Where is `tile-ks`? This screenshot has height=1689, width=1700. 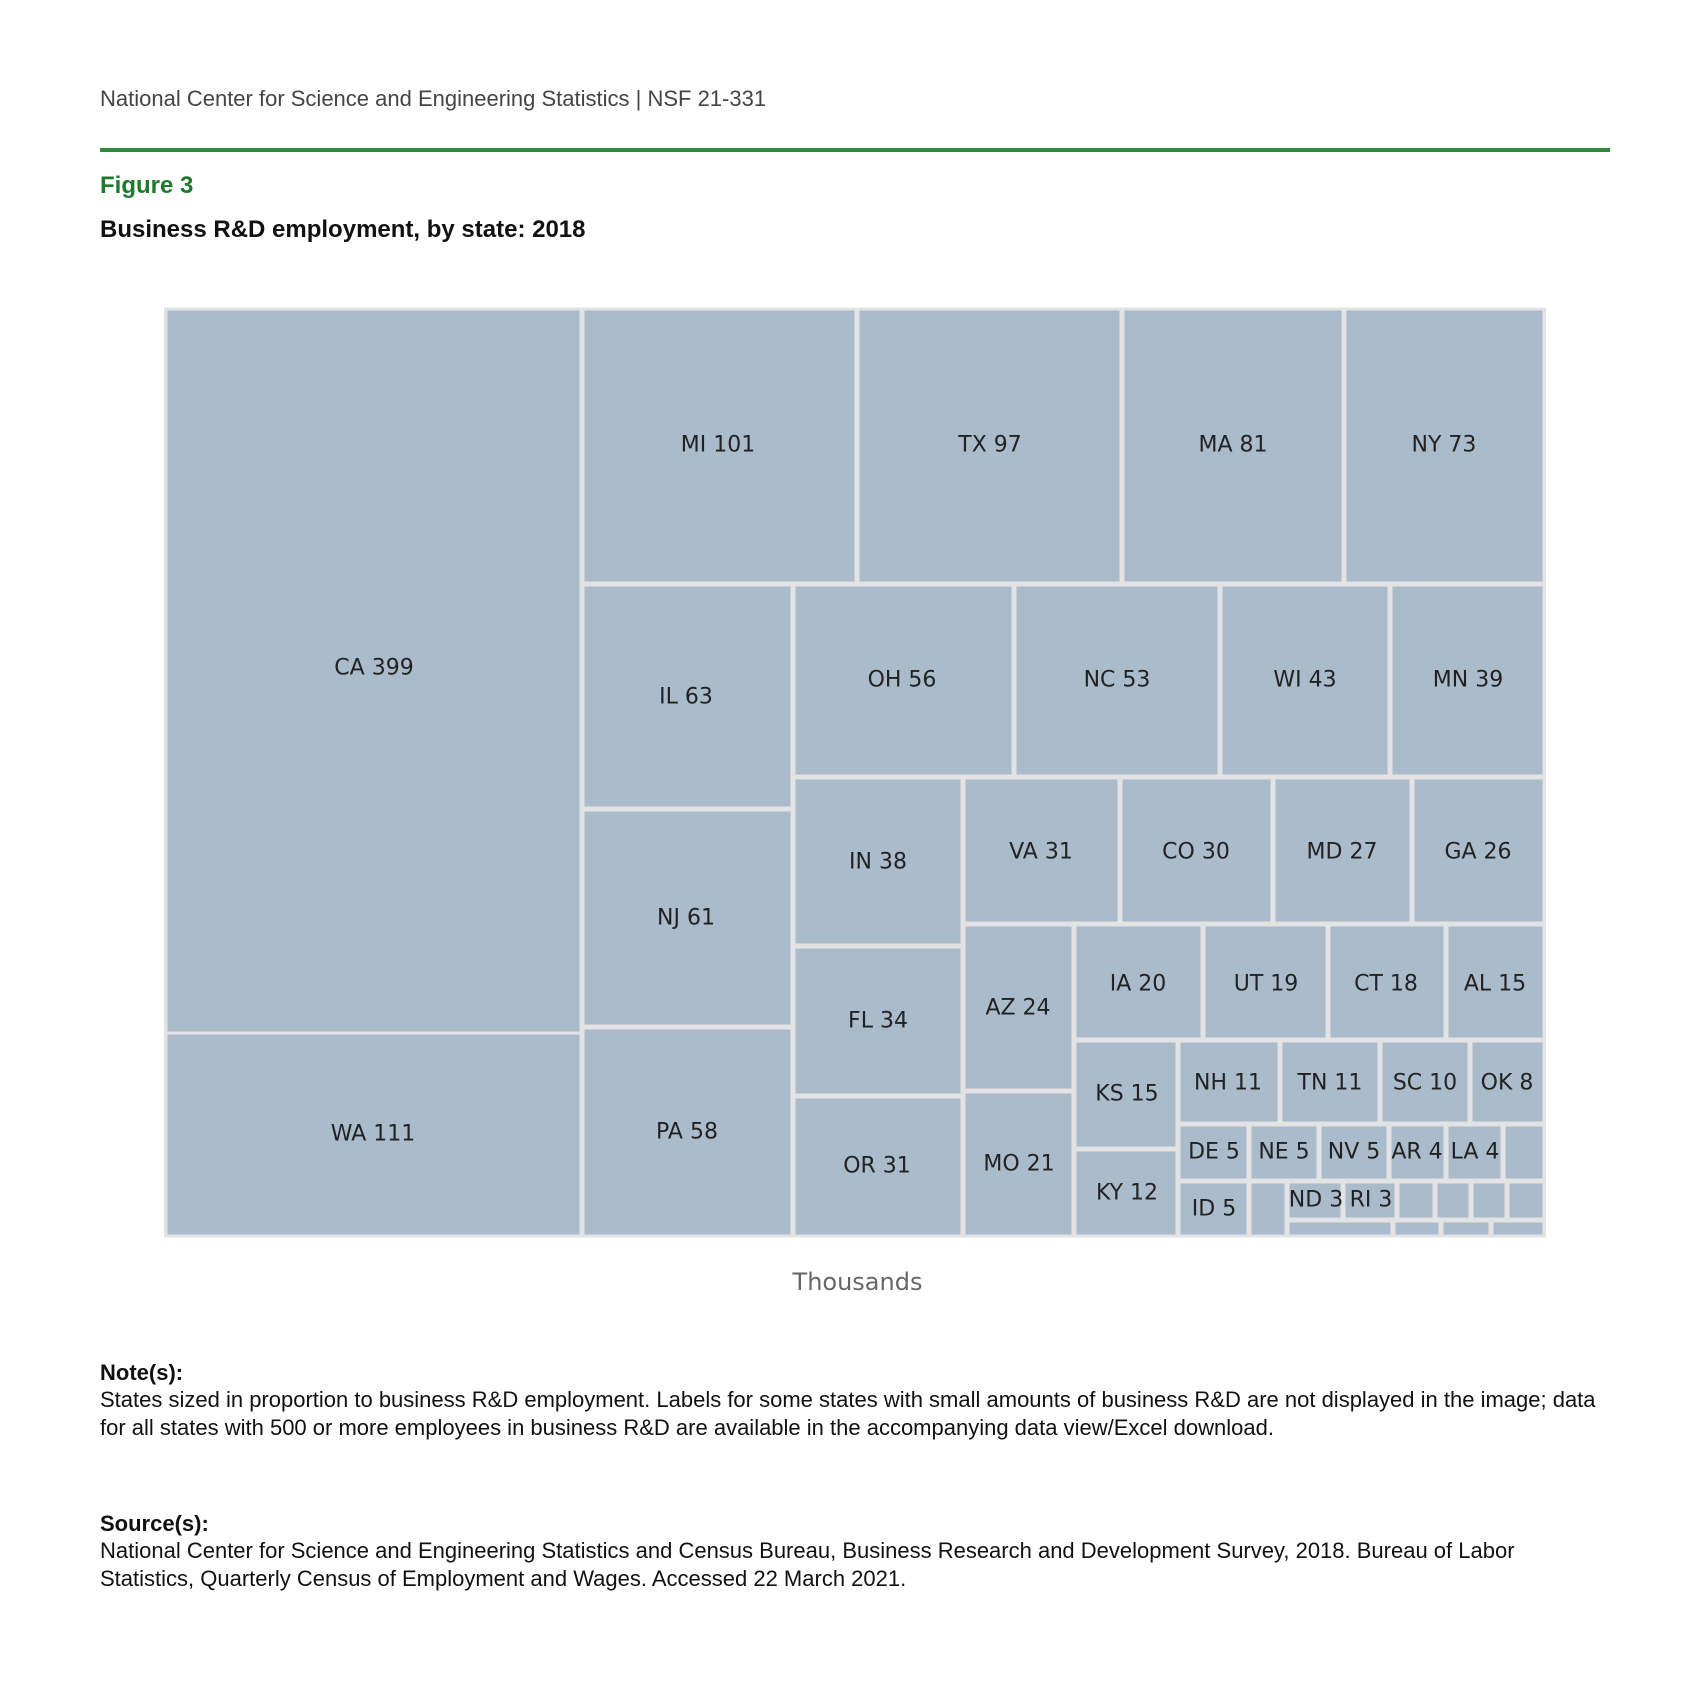 tile-ks is located at coordinates (1126, 1094).